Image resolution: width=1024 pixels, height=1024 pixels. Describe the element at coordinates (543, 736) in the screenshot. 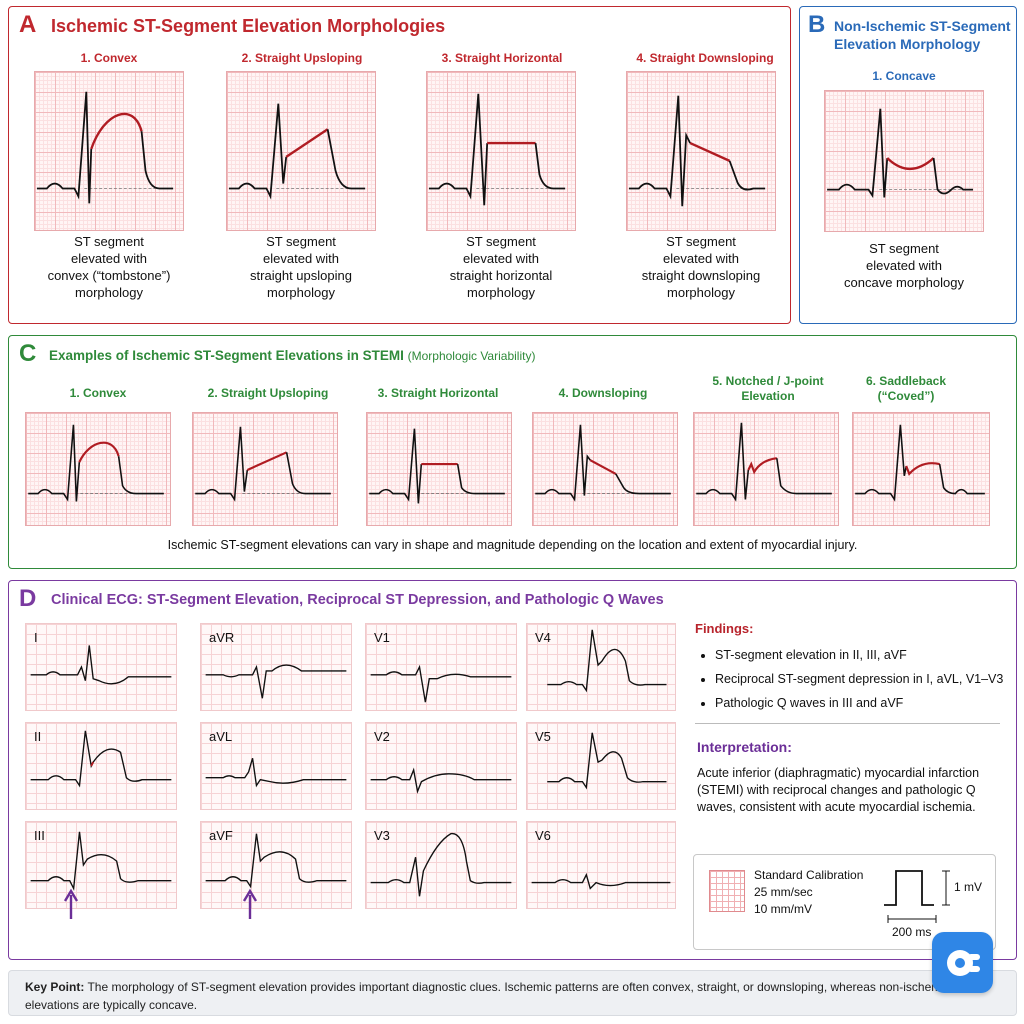

I see `lead-name: V5` at that location.